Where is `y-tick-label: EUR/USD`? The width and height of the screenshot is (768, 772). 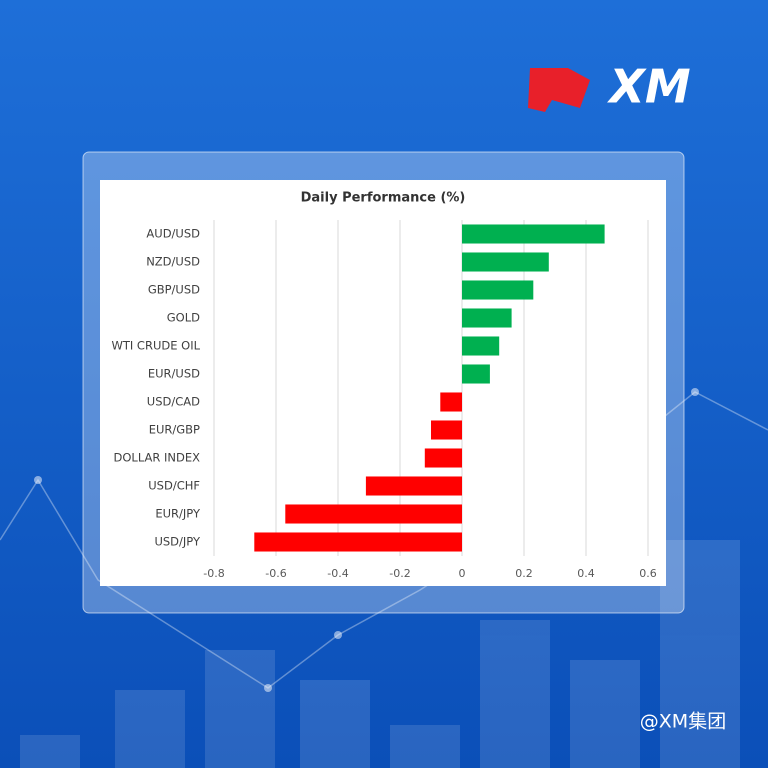
y-tick-label: EUR/USD is located at coordinates (174, 374).